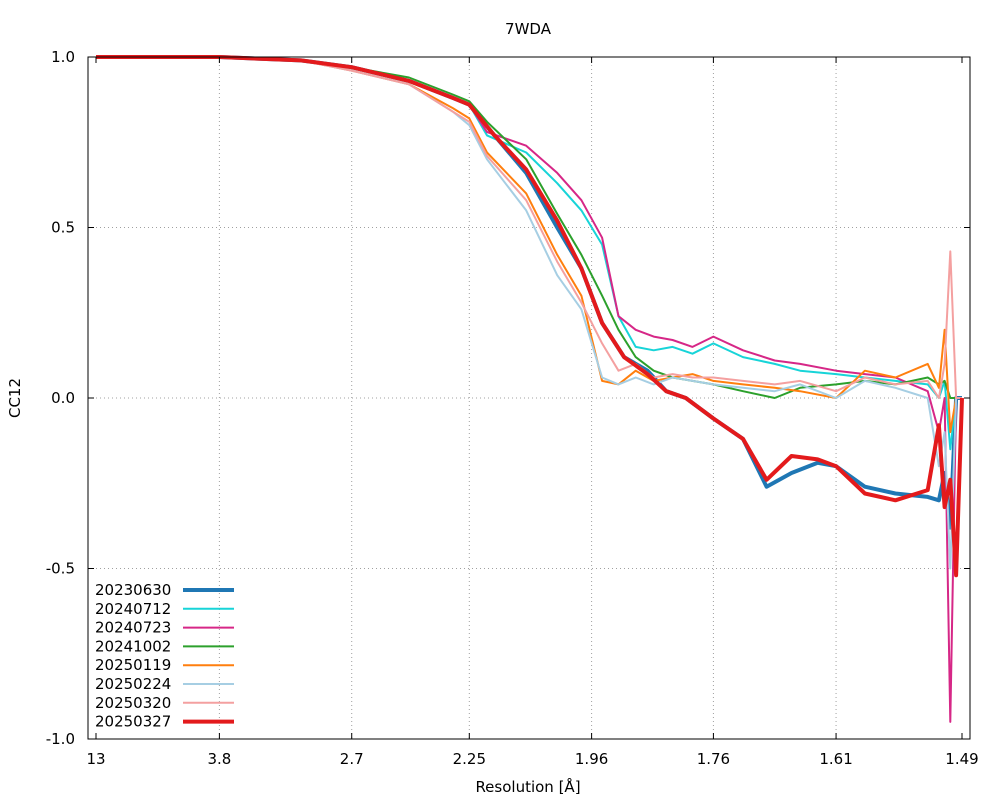 This screenshot has width=1000, height=804. What do you see at coordinates (133, 703) in the screenshot?
I see `legend-label: 20250320` at bounding box center [133, 703].